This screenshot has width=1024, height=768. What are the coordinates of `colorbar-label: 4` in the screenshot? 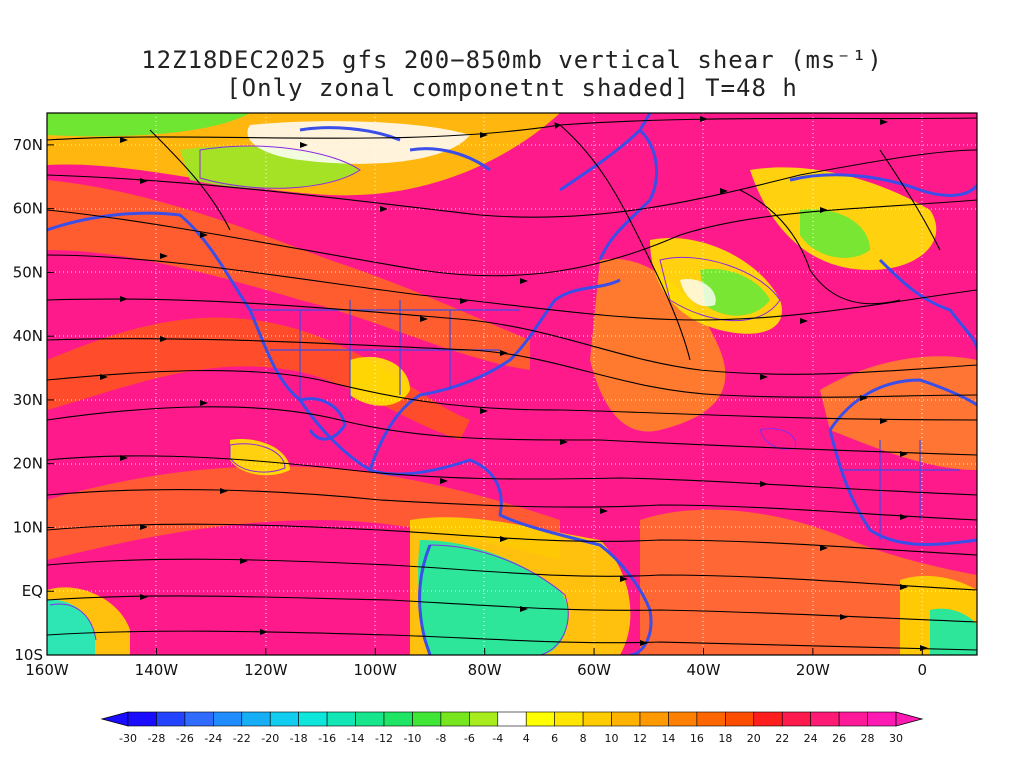 It's located at (526, 738).